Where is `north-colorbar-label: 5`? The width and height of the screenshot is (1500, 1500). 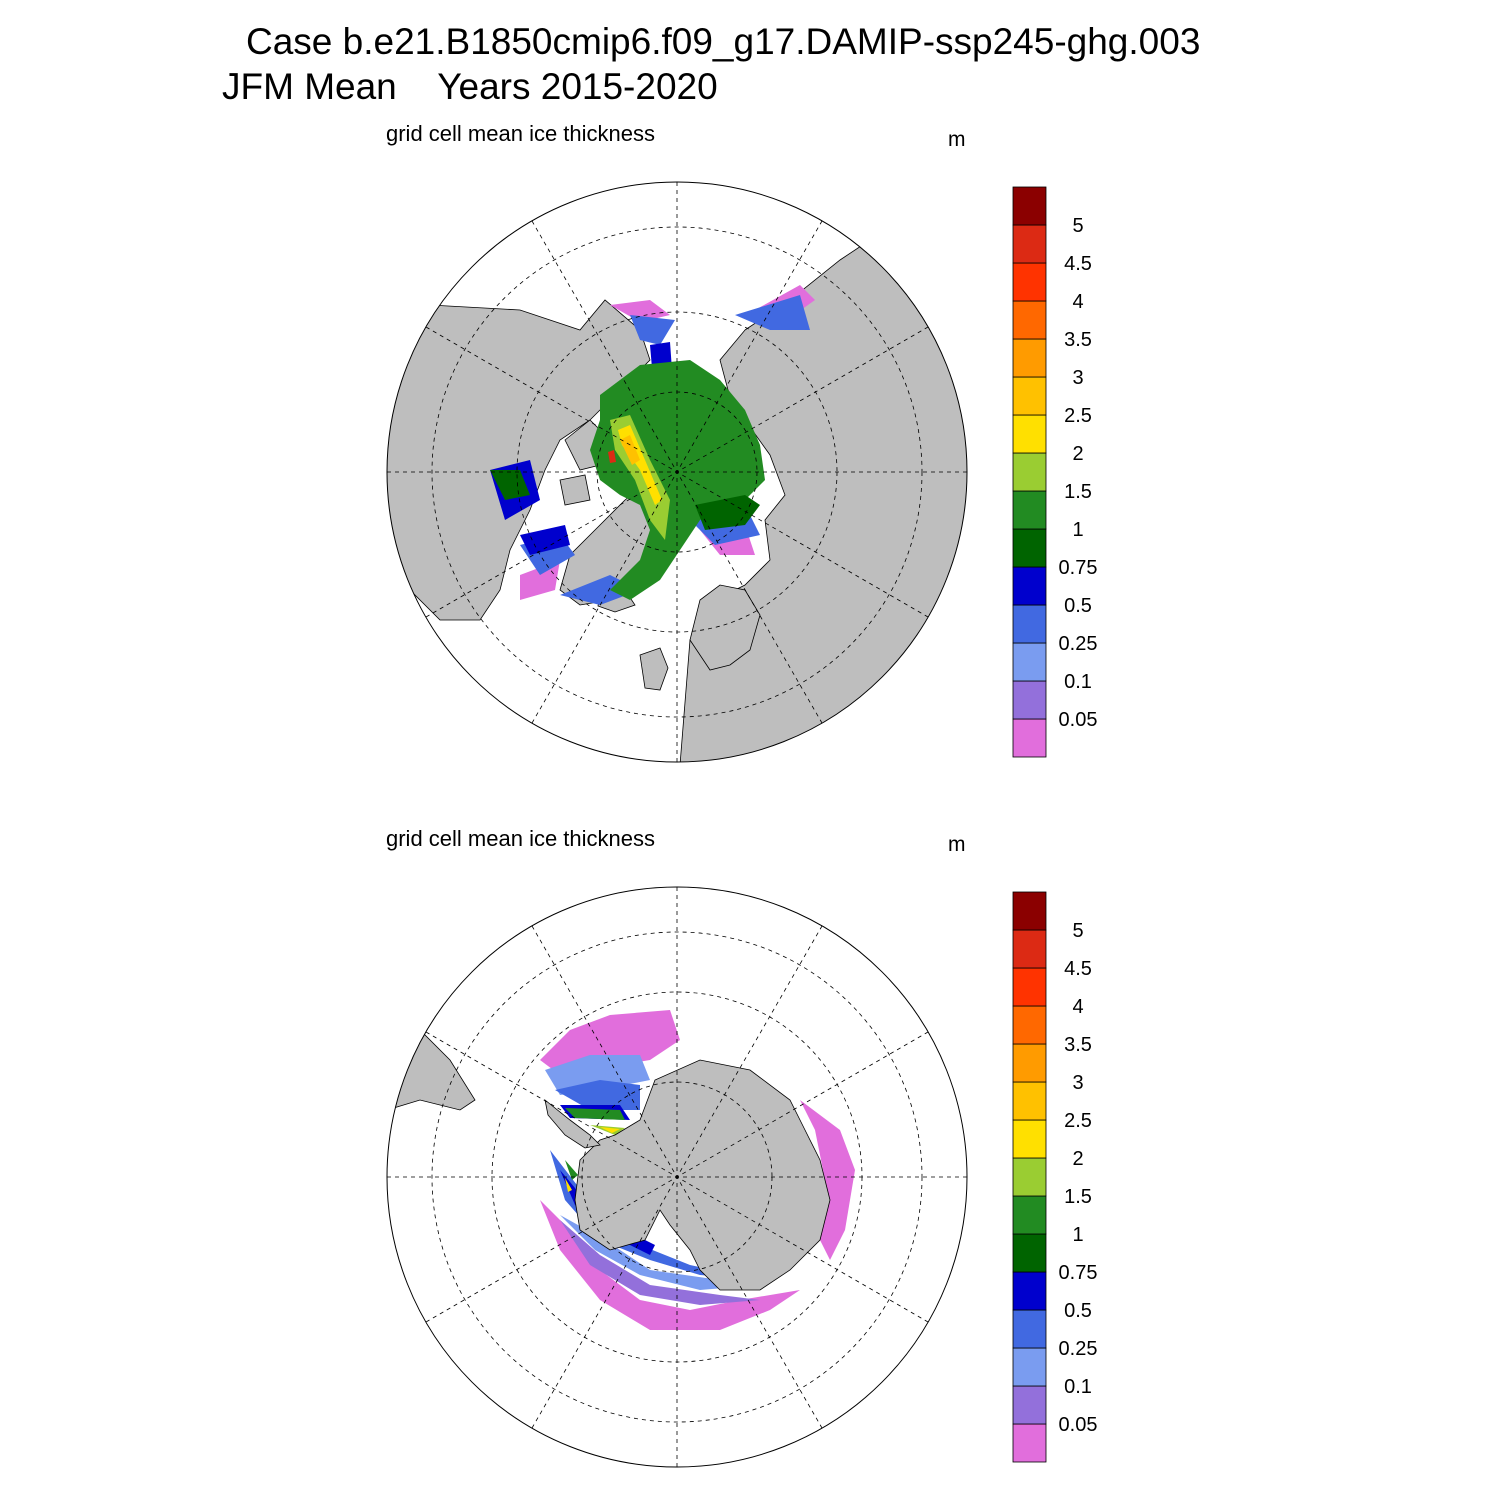 north-colorbar-label: 5 is located at coordinates (1077, 226).